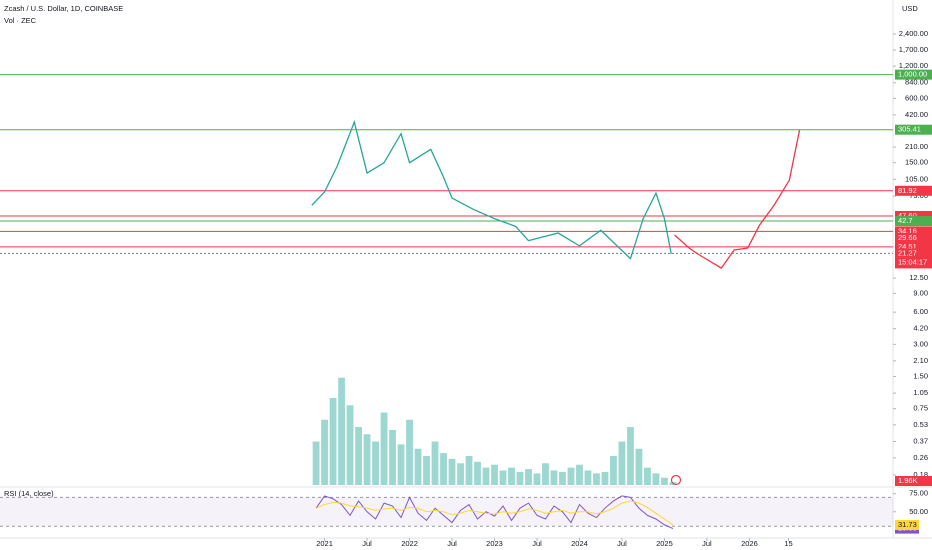  I want to click on current-price-tag, so click(913, 258).